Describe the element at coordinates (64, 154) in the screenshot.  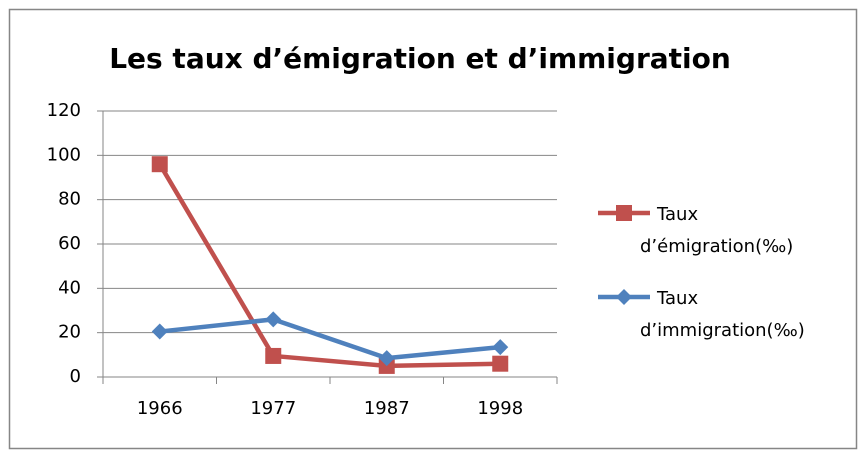
I see `y-tick-label: 100` at that location.